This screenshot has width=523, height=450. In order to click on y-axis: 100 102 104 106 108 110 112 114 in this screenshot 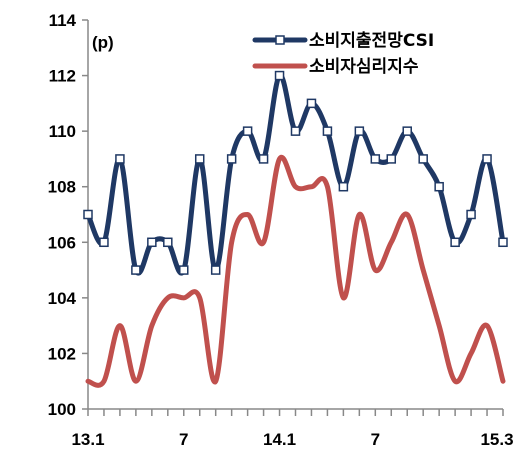, I will do `click(68, 215)`.